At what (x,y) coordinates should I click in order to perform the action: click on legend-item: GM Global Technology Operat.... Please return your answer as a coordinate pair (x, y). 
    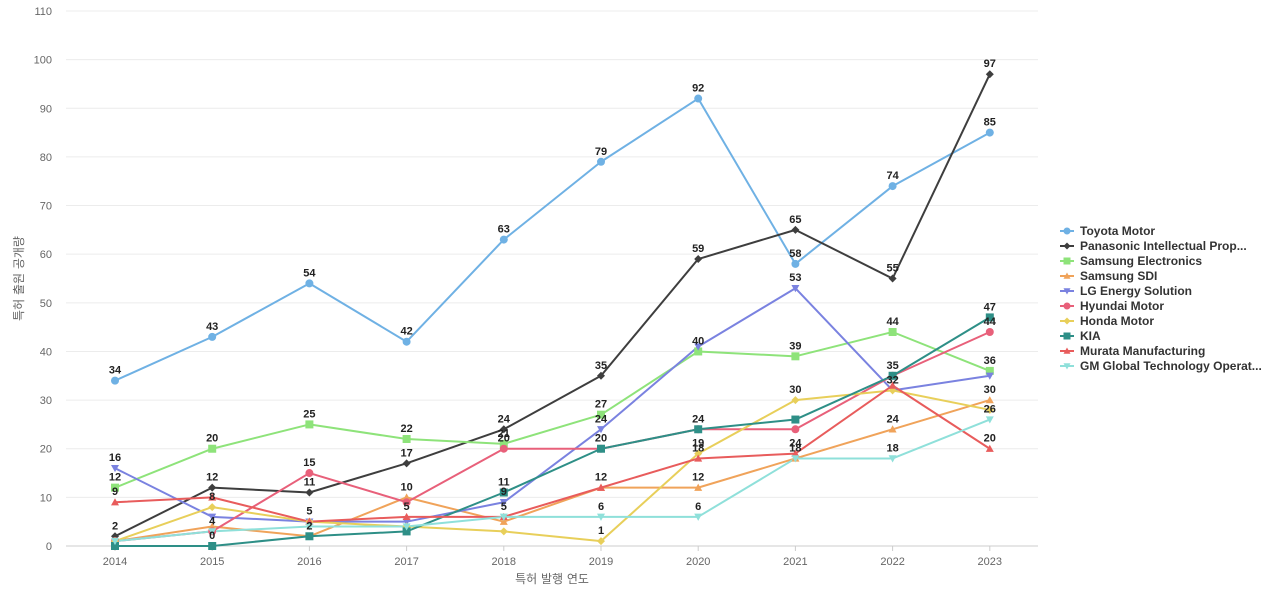
    Looking at the image, I should click on (1161, 366).